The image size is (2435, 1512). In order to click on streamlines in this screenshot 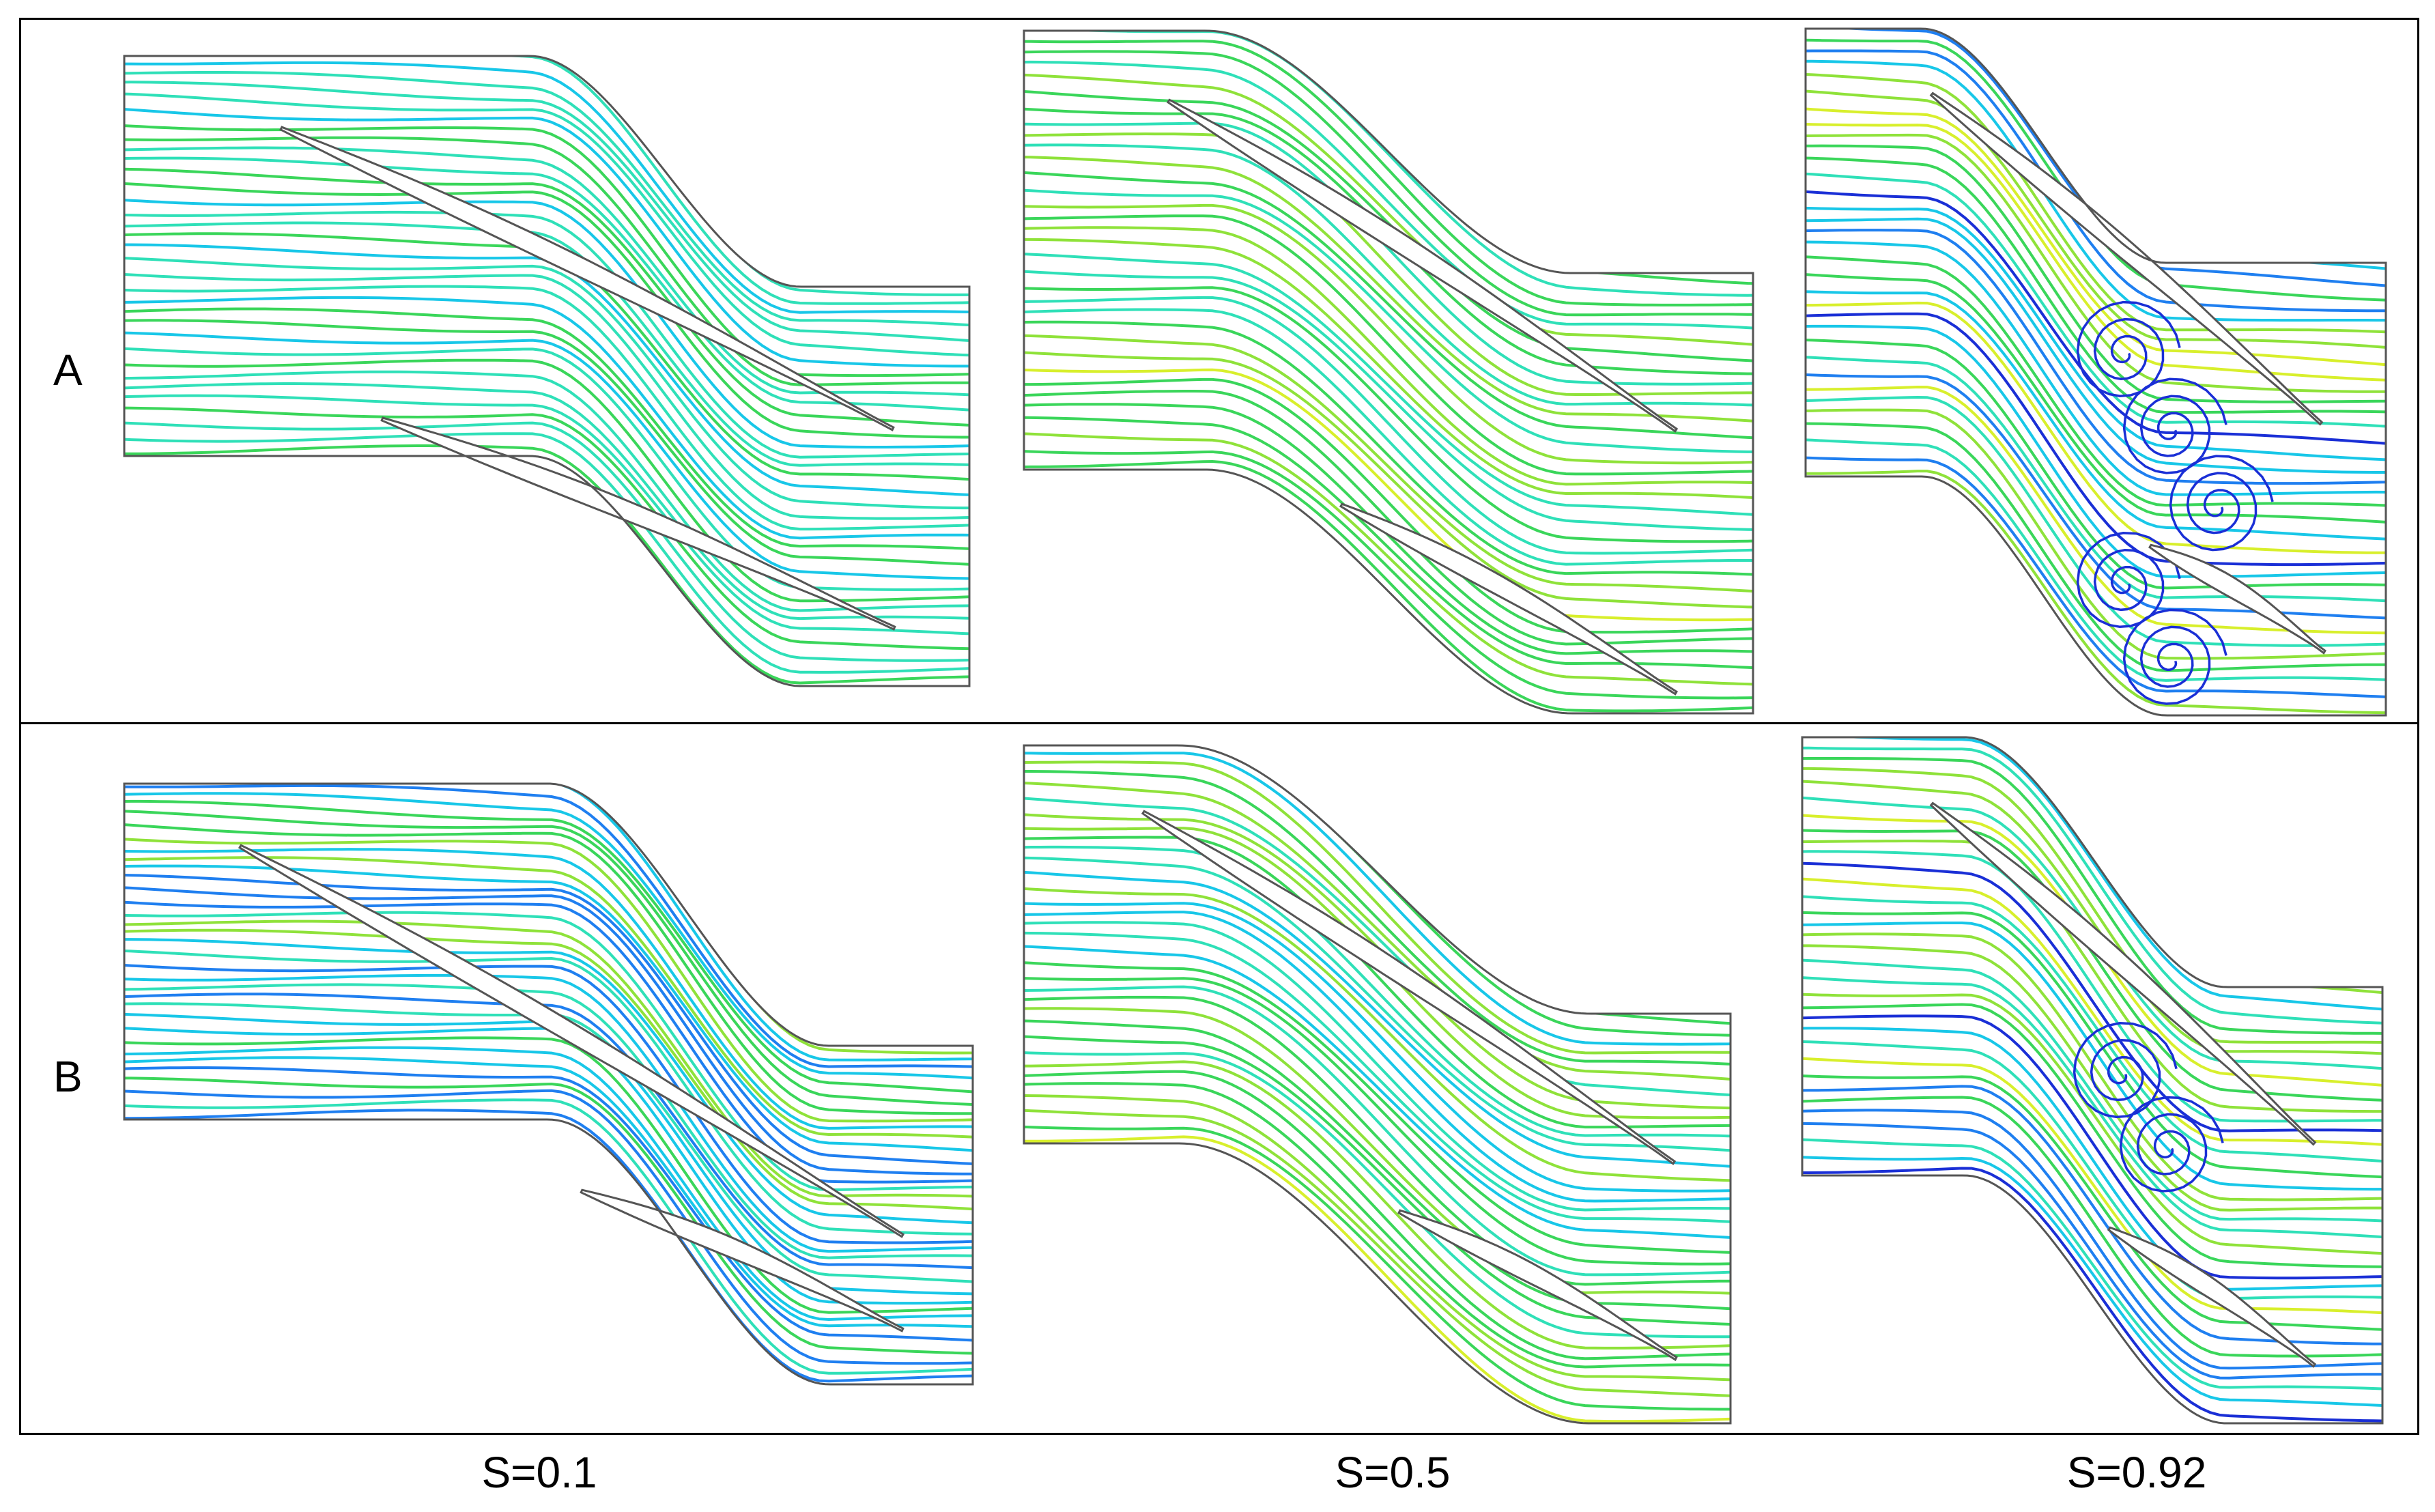, I will do `click(546, 371)`.